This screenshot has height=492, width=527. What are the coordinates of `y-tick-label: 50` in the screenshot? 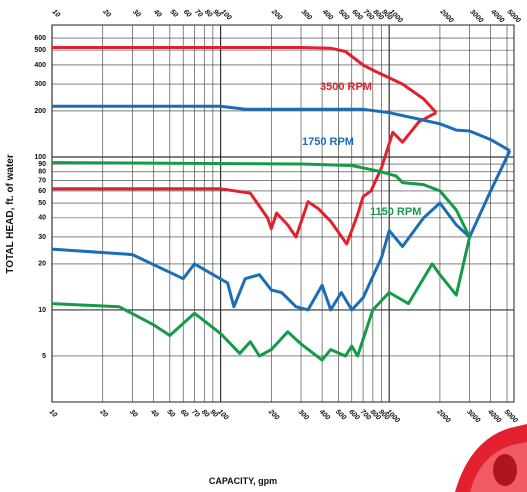 It's located at (42, 203).